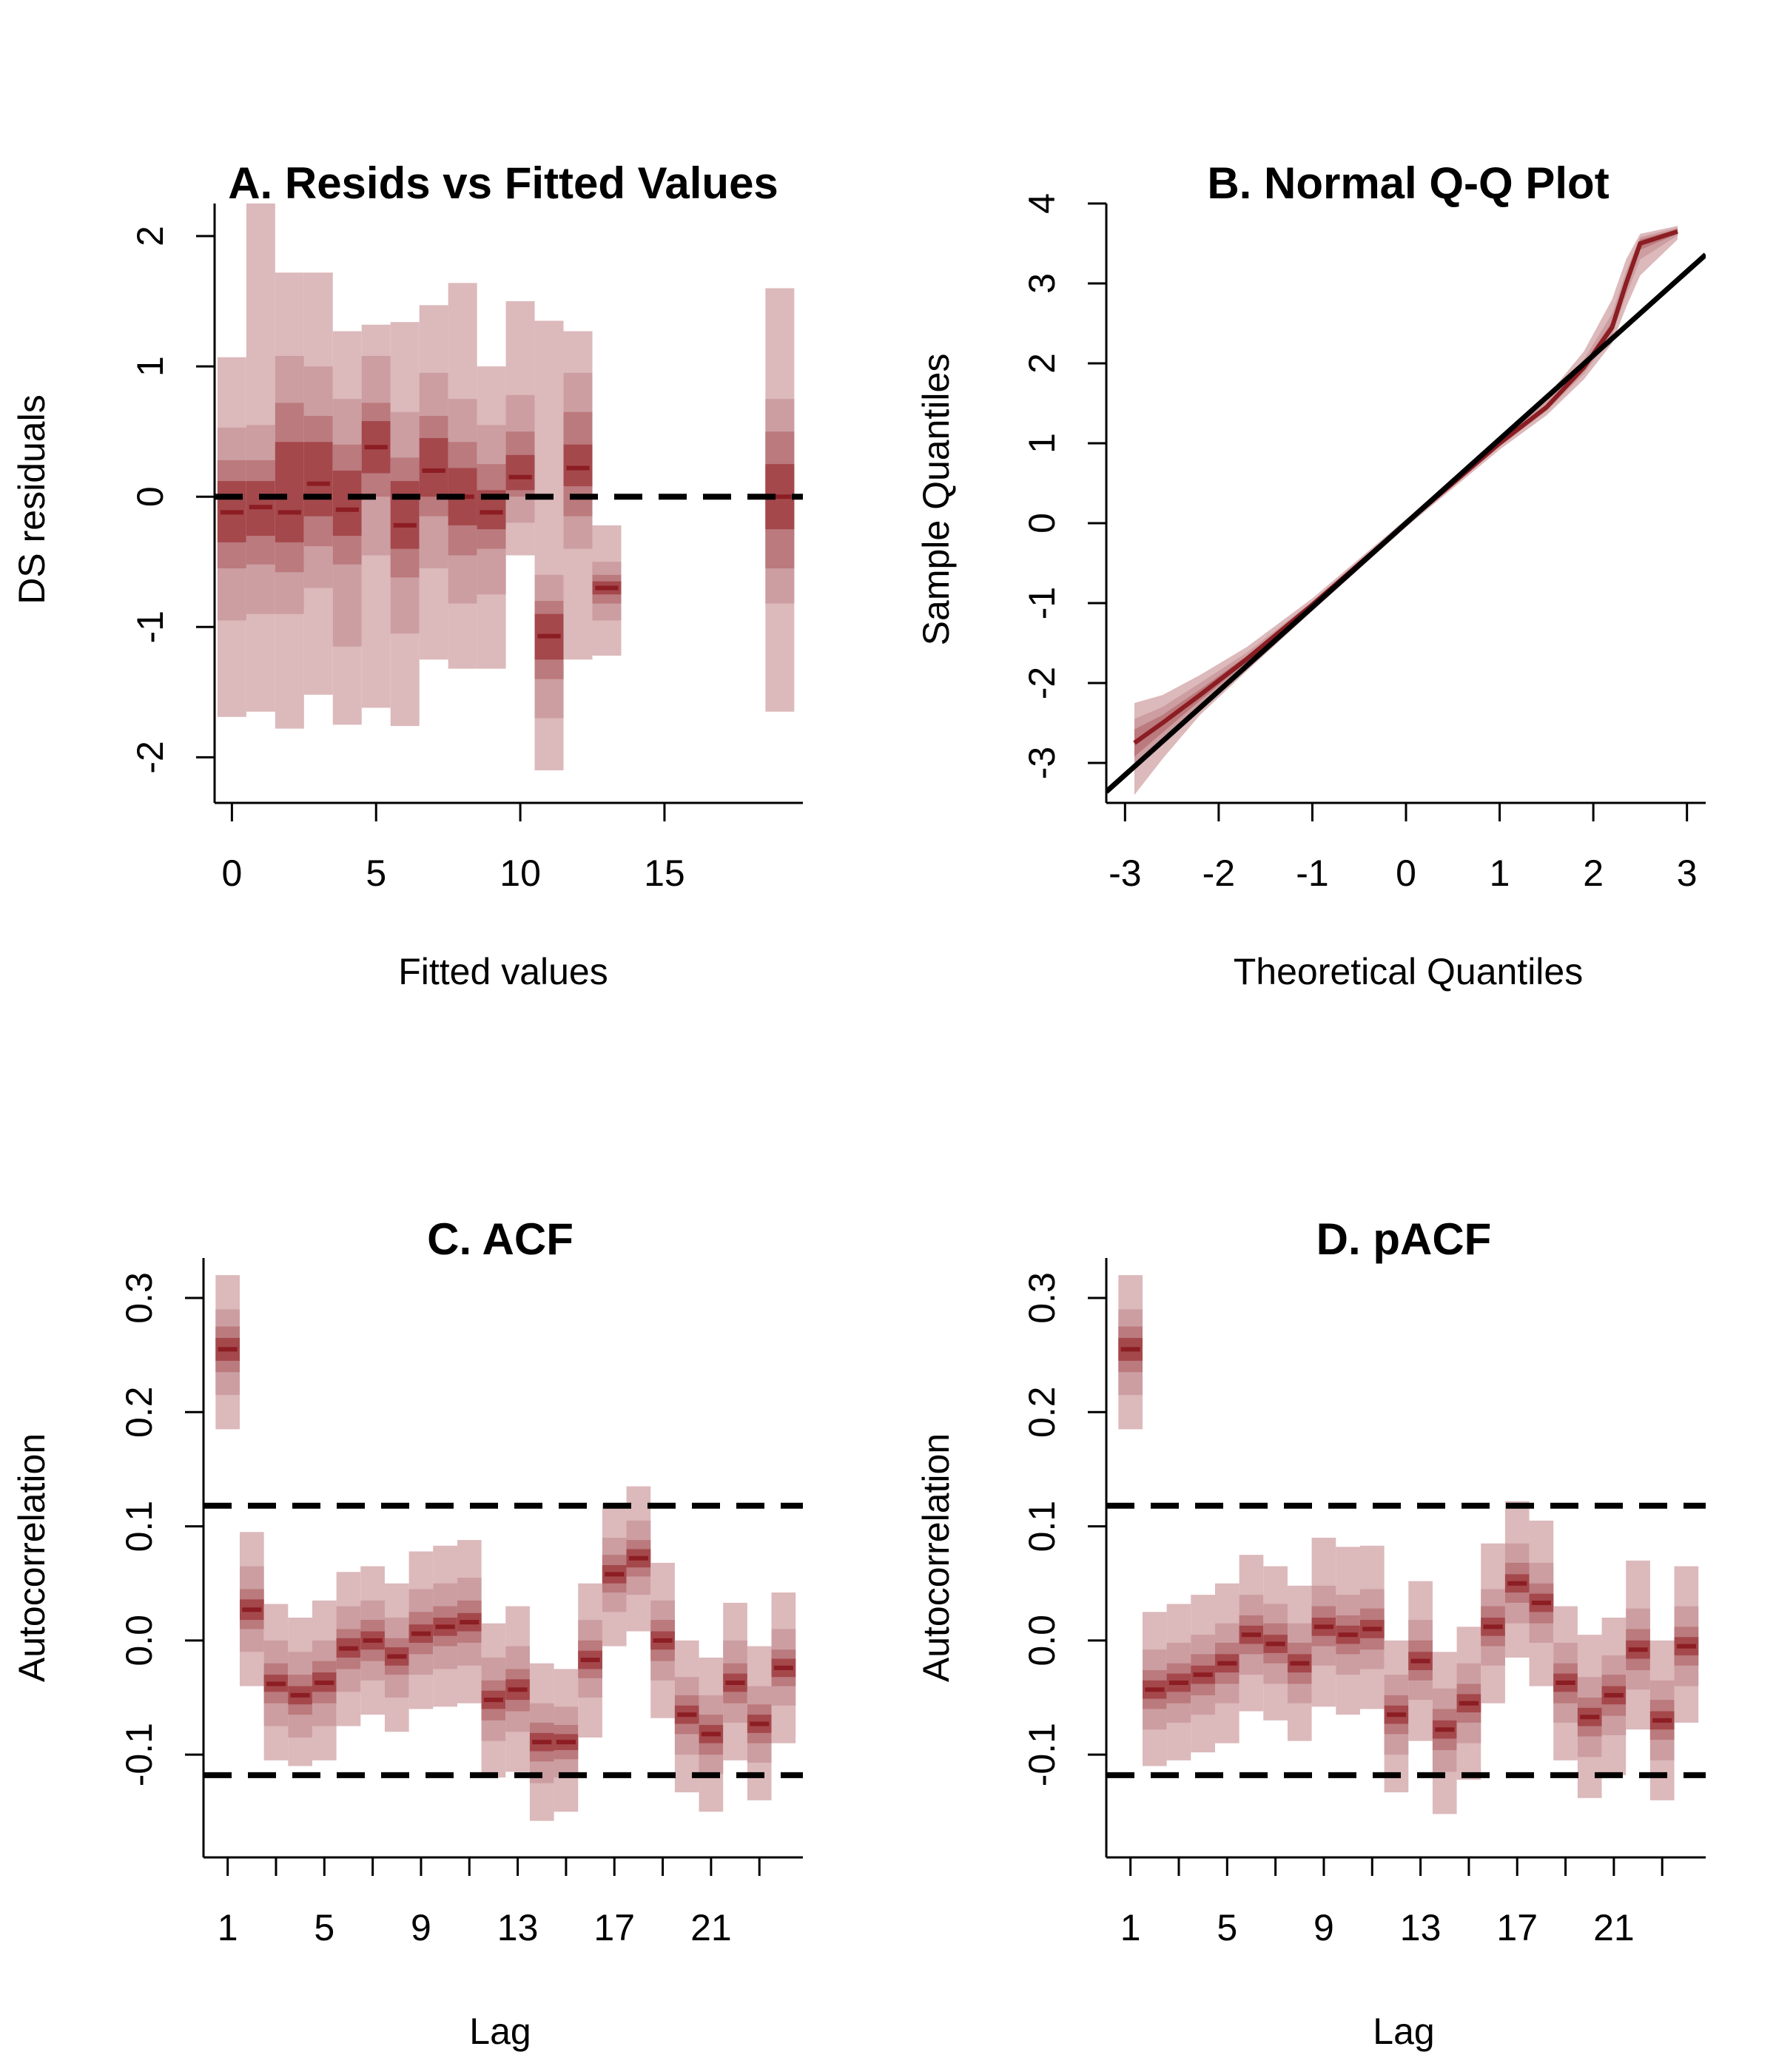  Describe the element at coordinates (503, 1548) in the screenshot. I see `panel-c-marks` at that location.